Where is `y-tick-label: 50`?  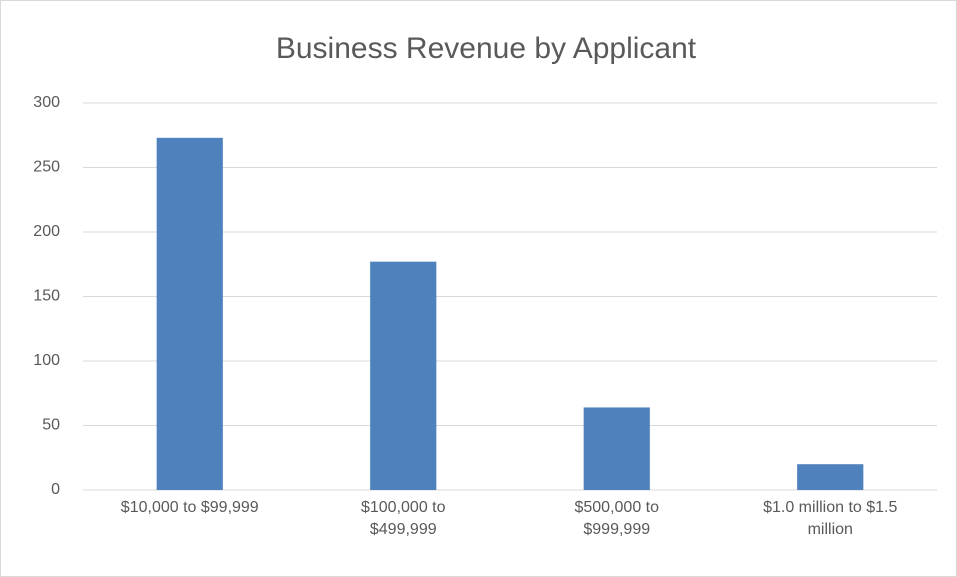
y-tick-label: 50 is located at coordinates (51, 425).